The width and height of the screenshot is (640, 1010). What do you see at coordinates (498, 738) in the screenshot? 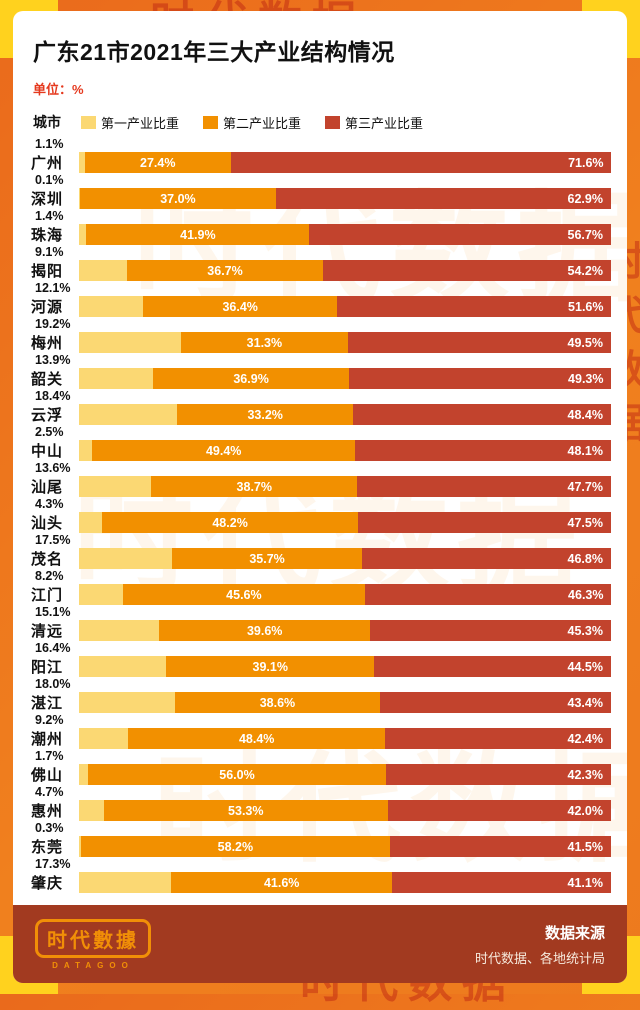
I see `tertiary-segment: 42.4%` at bounding box center [498, 738].